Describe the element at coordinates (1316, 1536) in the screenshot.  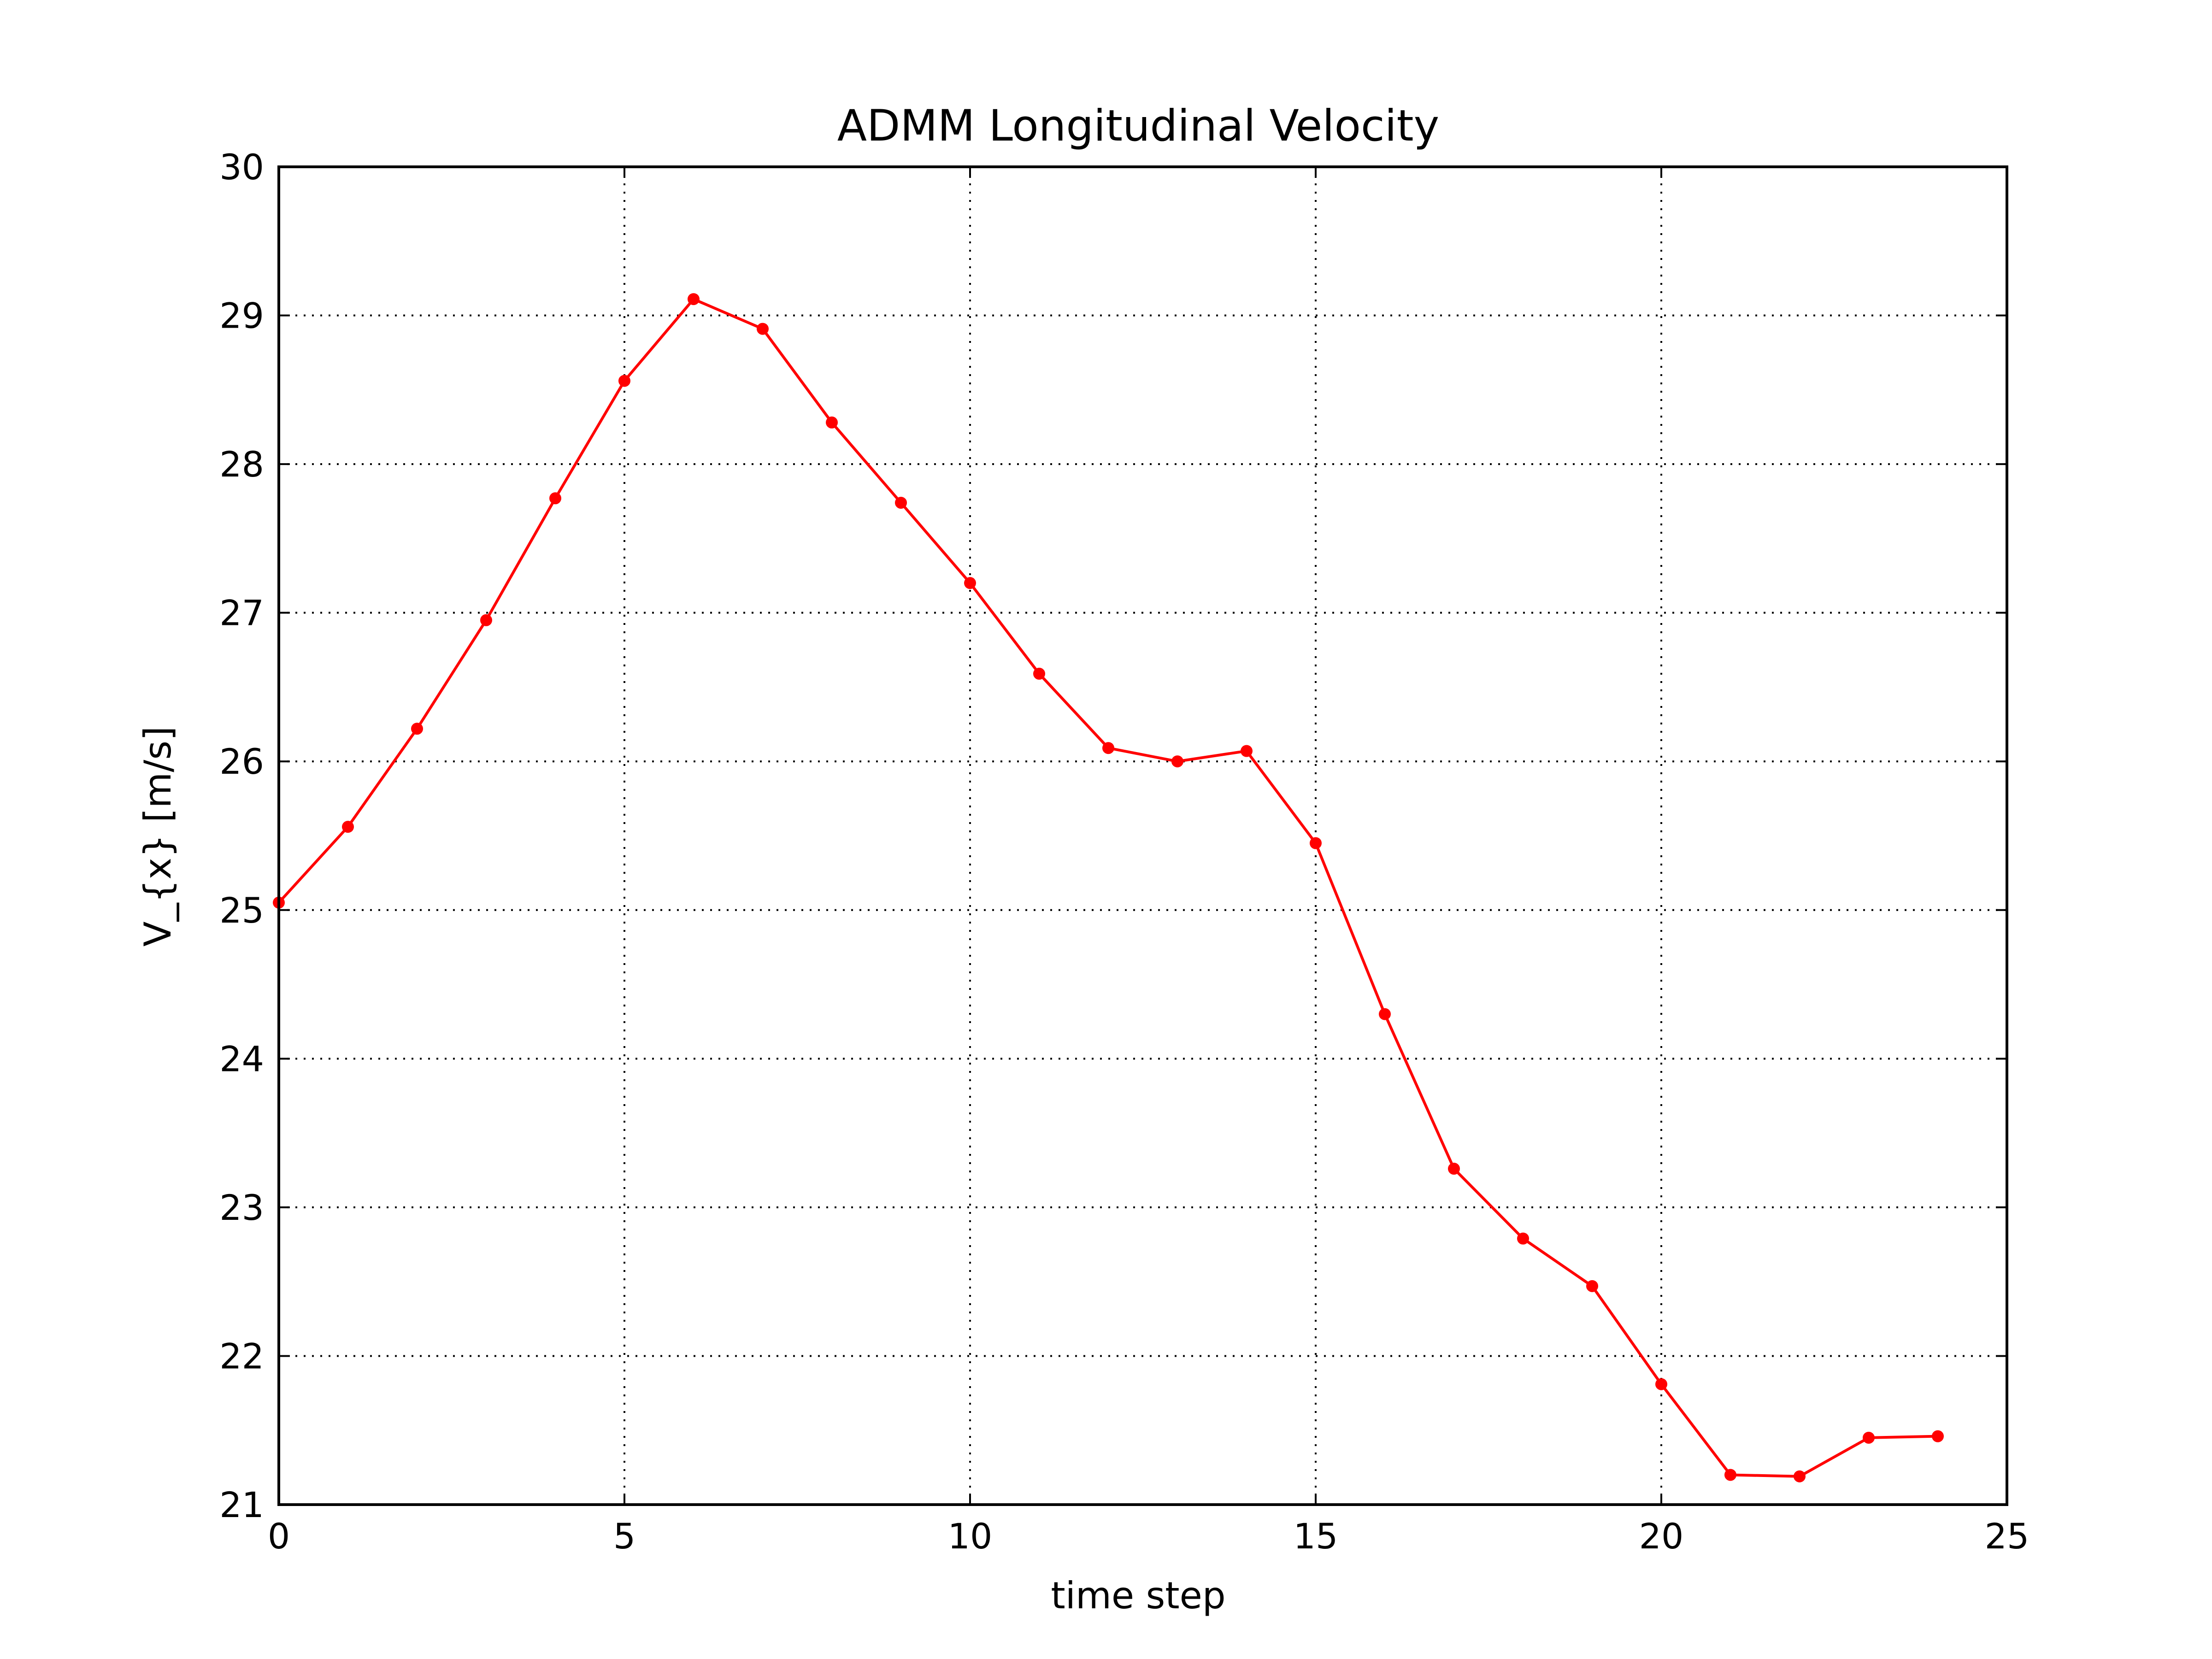
I see `x-tick-label: 15` at that location.